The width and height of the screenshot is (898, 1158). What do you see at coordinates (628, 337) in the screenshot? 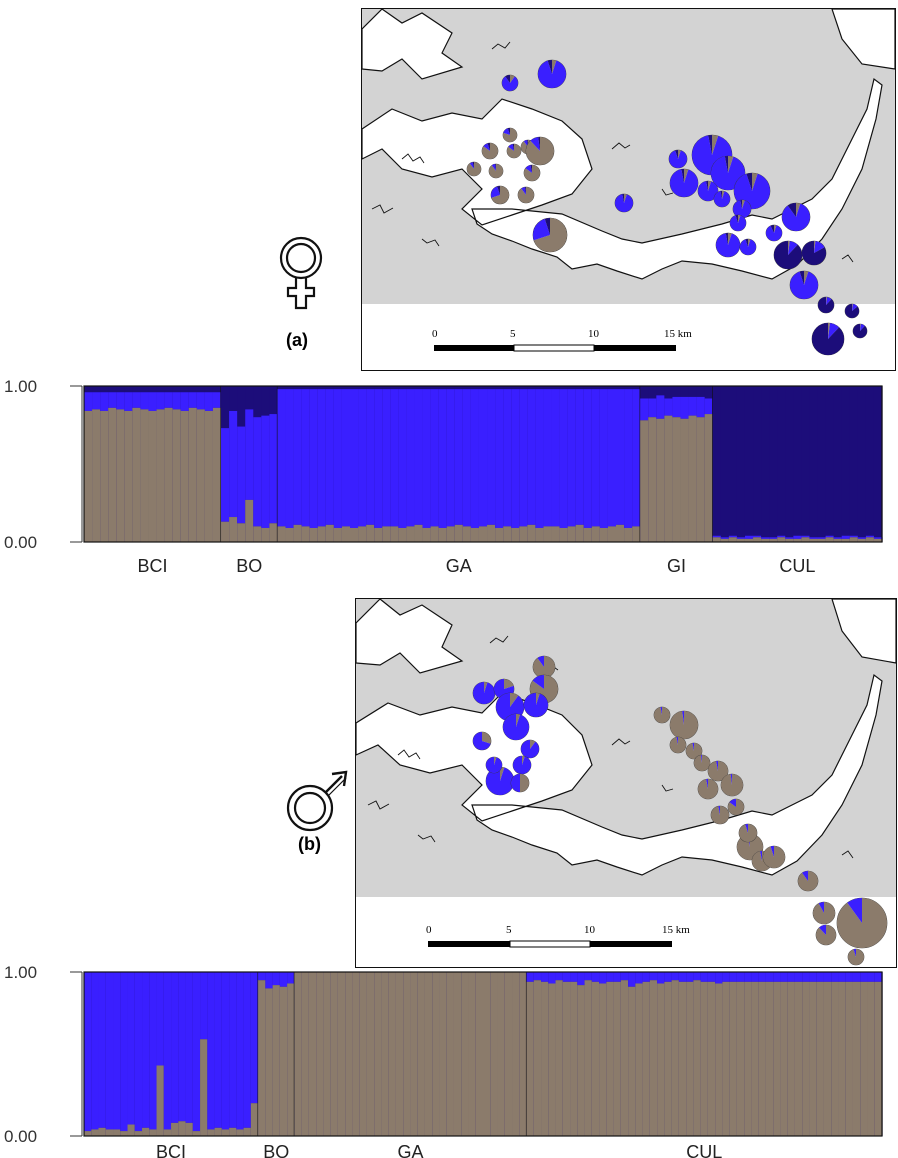
I see `map-a-legend-area` at bounding box center [628, 337].